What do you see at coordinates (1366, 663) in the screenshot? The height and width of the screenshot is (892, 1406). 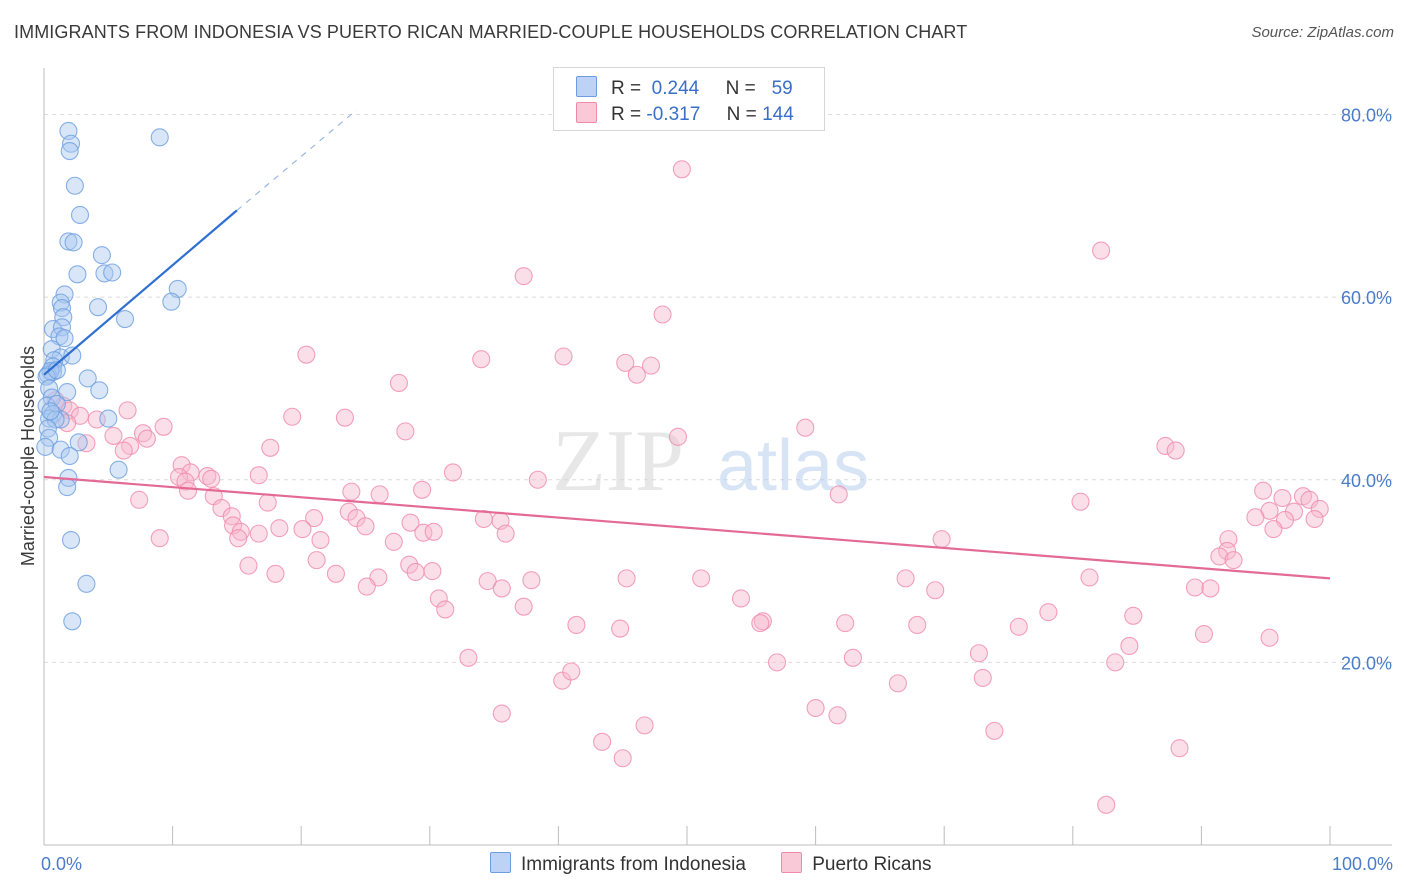 I see `y-tick-label: 20.0%` at bounding box center [1366, 663].